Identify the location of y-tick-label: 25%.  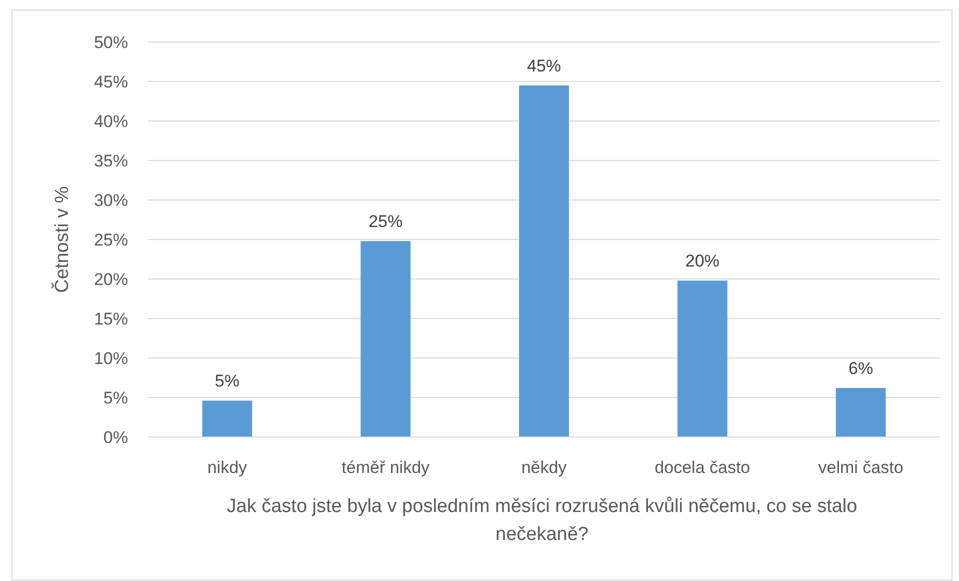
(111, 240).